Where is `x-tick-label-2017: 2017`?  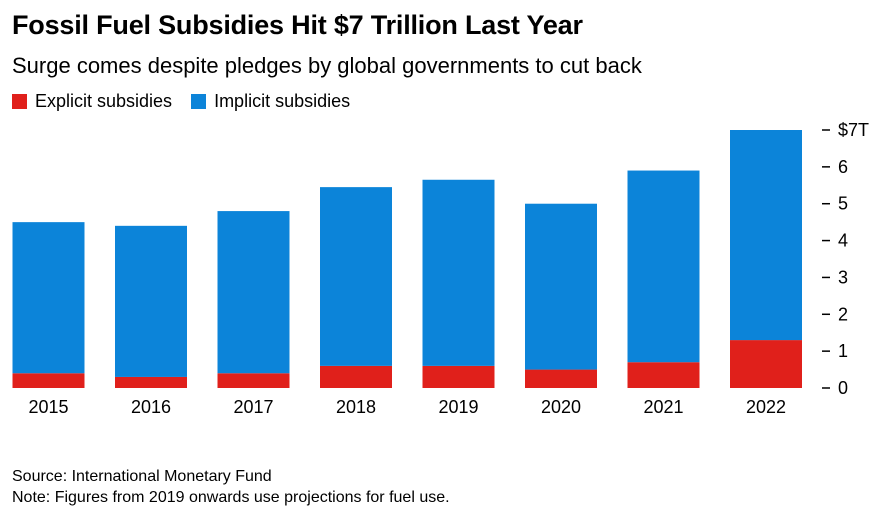 x-tick-label-2017: 2017 is located at coordinates (253, 407).